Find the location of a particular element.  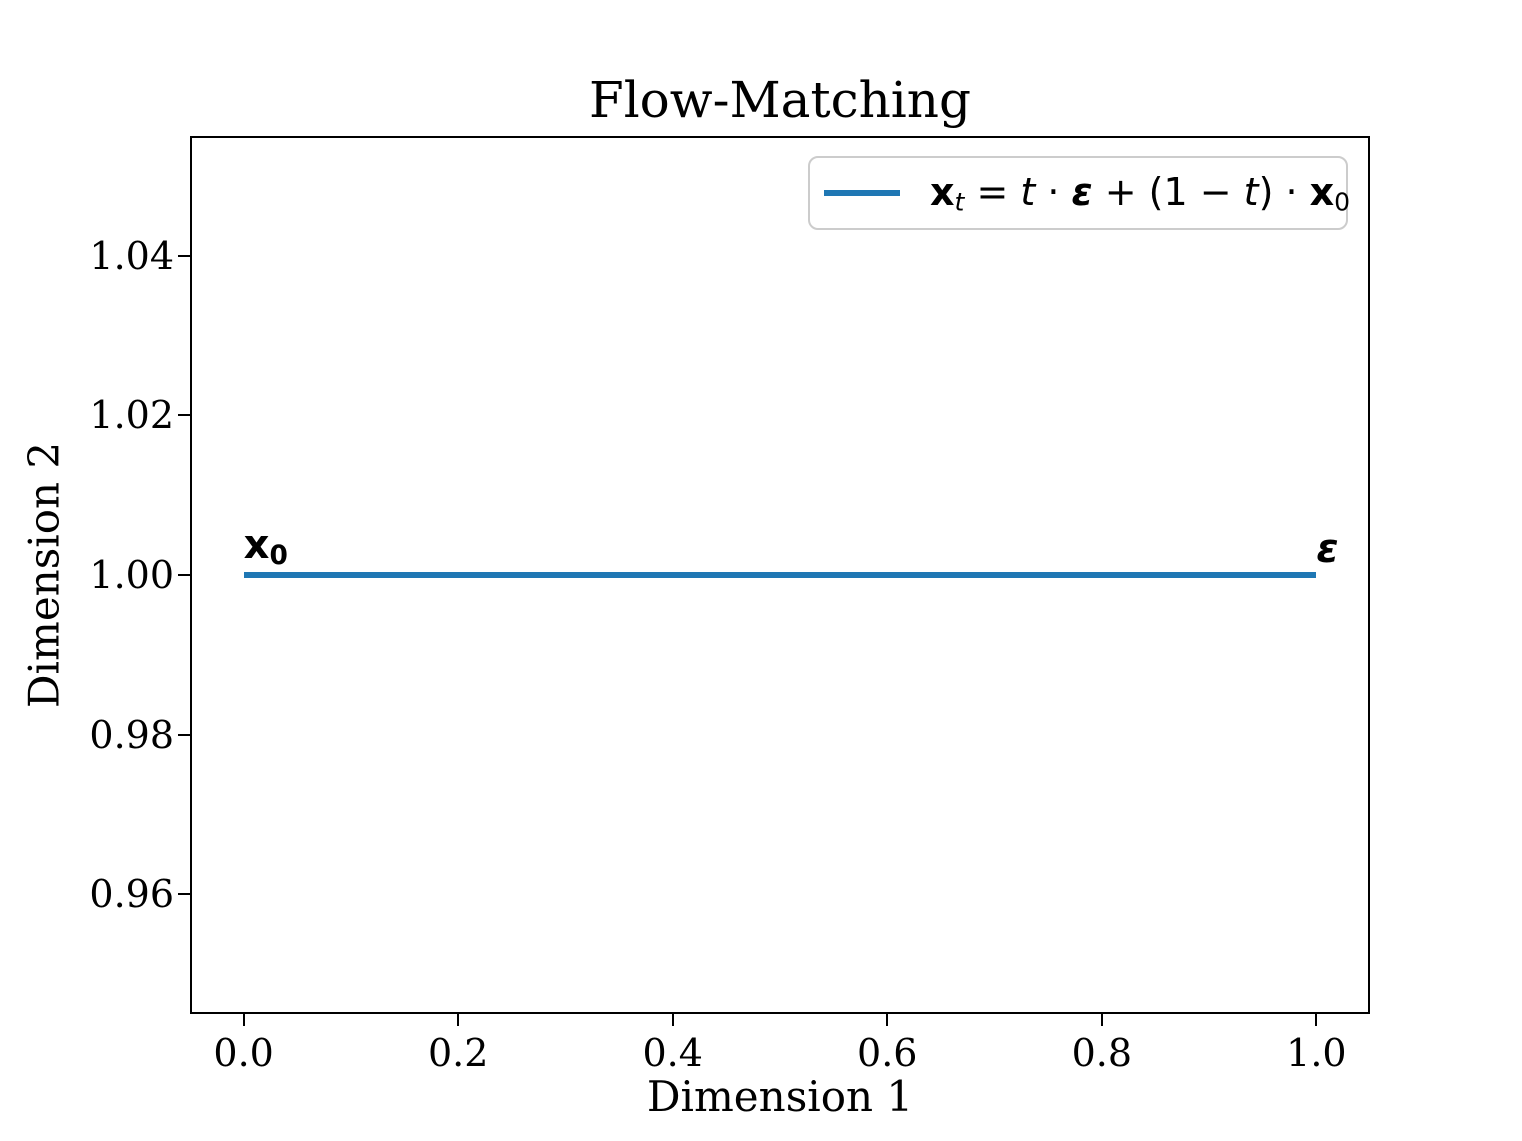

y-tick-label: 1.04 is located at coordinates (131, 255).